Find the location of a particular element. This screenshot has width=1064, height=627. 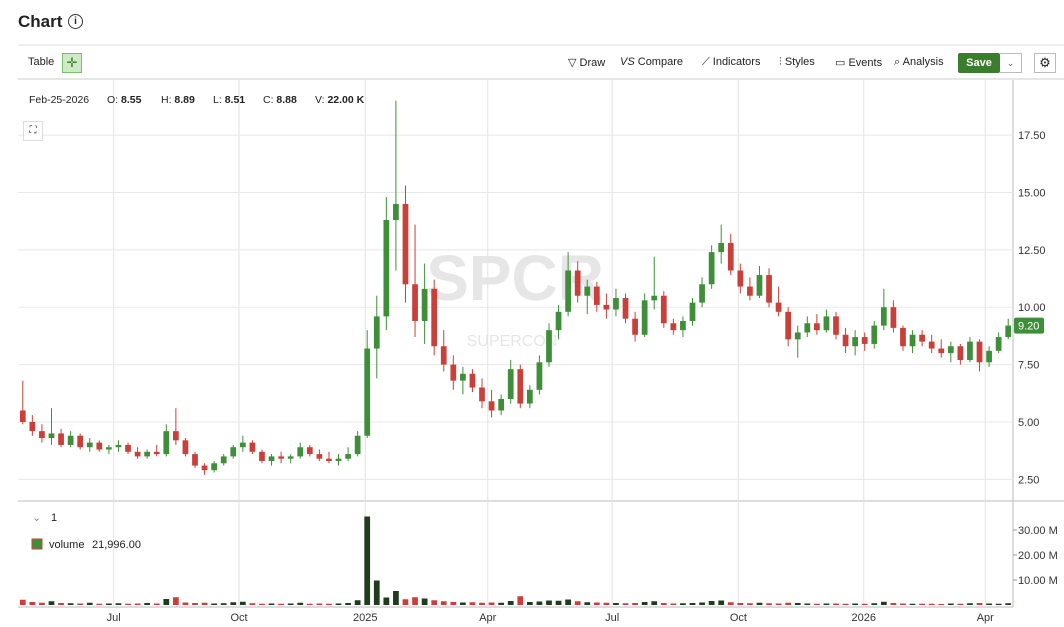

events-button: ▭ Events is located at coordinates (859, 63).